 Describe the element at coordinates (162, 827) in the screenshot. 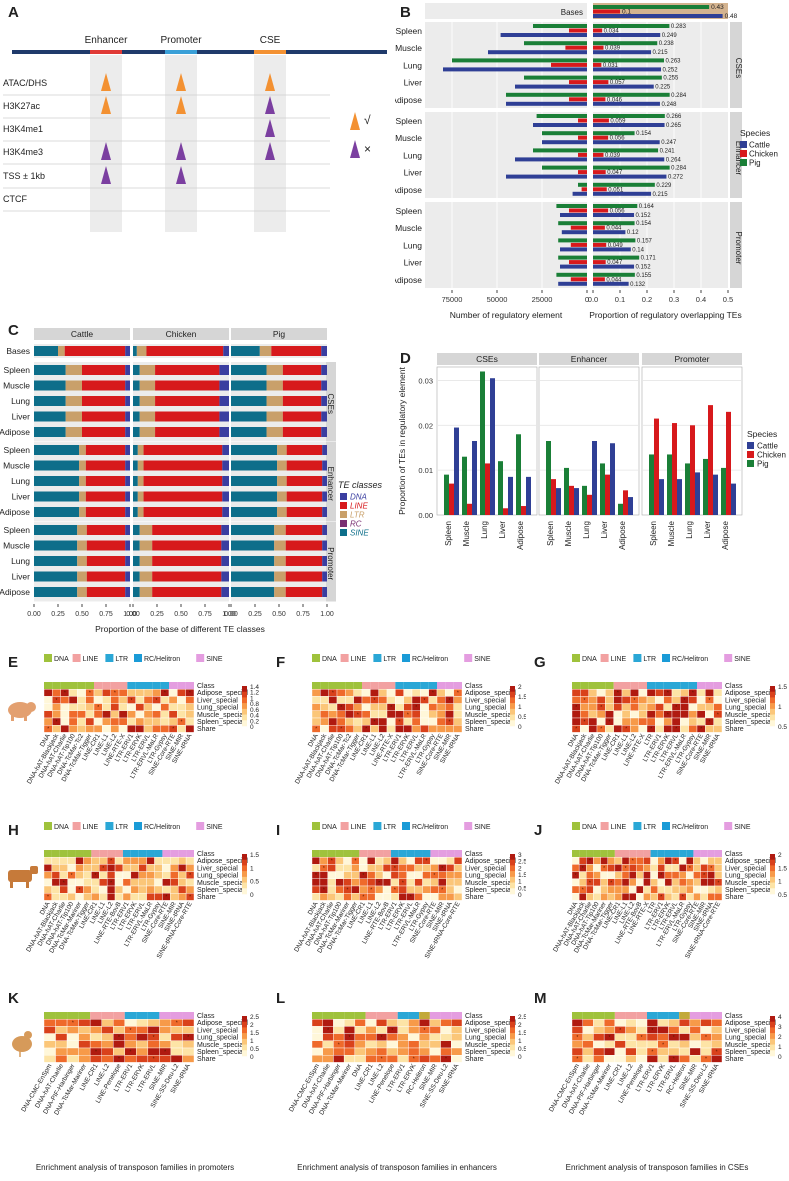

I see `class-legend-label: RC/Helitron` at that location.